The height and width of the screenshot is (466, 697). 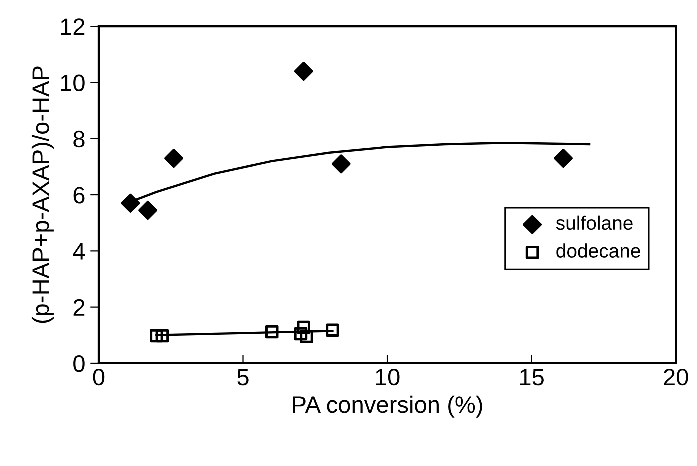 What do you see at coordinates (532, 377) in the screenshot?
I see `x-tick-label: 15` at bounding box center [532, 377].